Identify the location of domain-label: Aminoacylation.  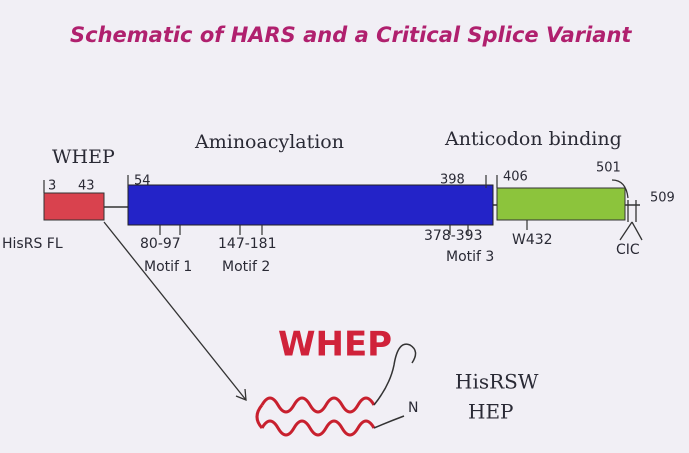
(269, 142).